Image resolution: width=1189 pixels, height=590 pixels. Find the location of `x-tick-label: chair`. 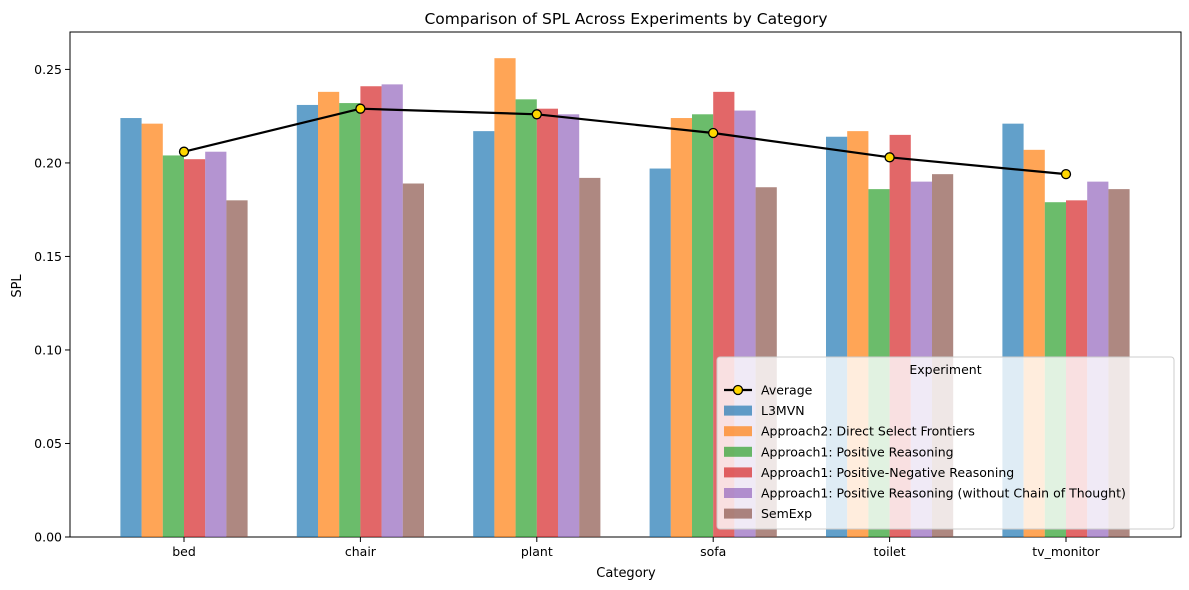

x-tick-label: chair is located at coordinates (361, 551).